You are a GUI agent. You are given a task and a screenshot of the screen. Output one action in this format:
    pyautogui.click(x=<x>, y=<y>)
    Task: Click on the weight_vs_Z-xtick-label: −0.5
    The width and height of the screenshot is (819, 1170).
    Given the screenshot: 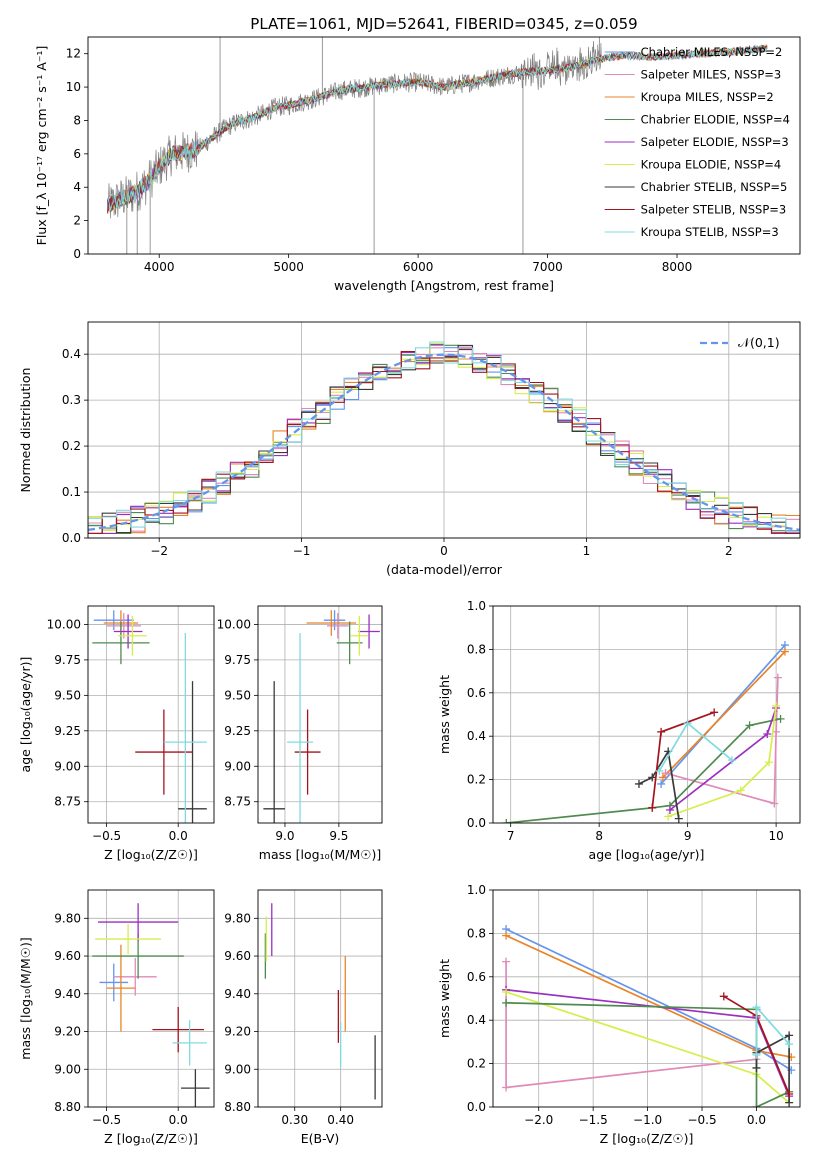 What is the action you would take?
    pyautogui.click(x=701, y=1120)
    